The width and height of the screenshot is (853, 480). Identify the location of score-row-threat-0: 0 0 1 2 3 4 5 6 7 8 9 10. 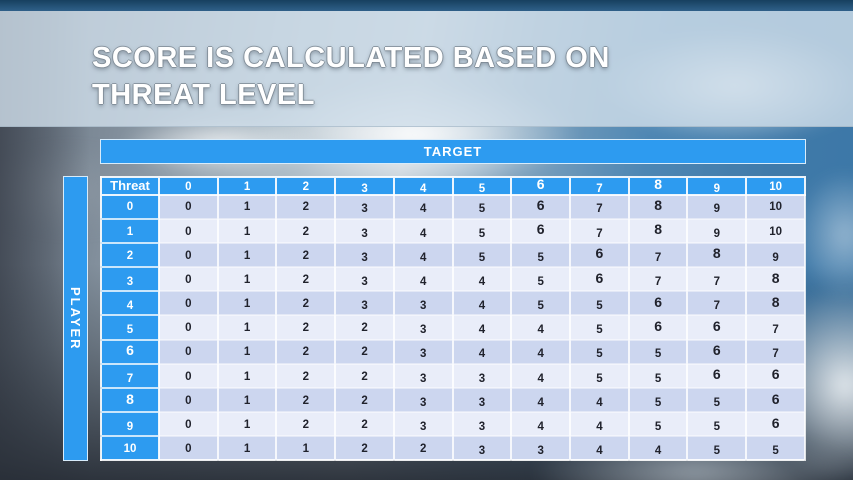
(453, 206).